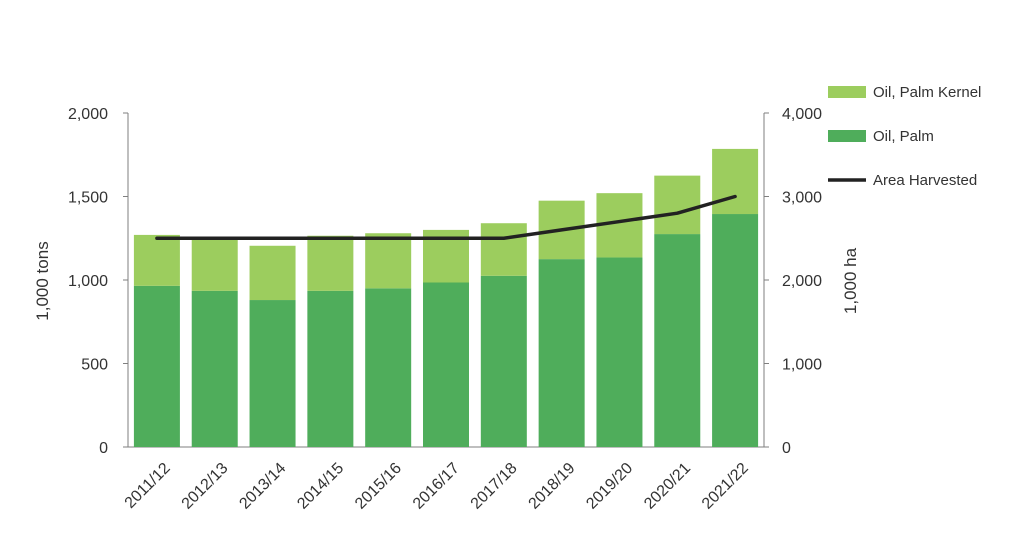  What do you see at coordinates (609, 486) in the screenshot?
I see `x-tick-label: 2019/20` at bounding box center [609, 486].